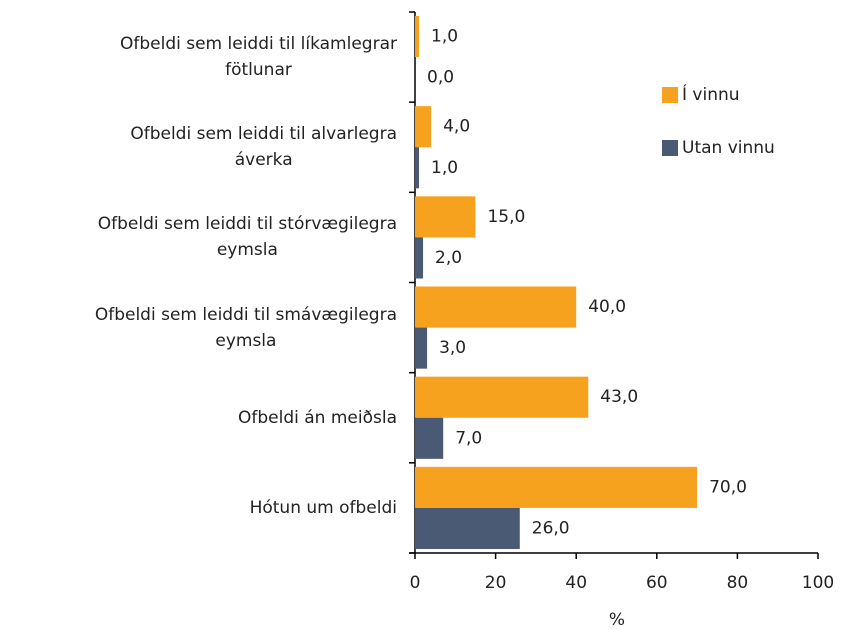 This screenshot has width=841, height=629. What do you see at coordinates (617, 619) in the screenshot?
I see `x-axis-label: %` at bounding box center [617, 619].